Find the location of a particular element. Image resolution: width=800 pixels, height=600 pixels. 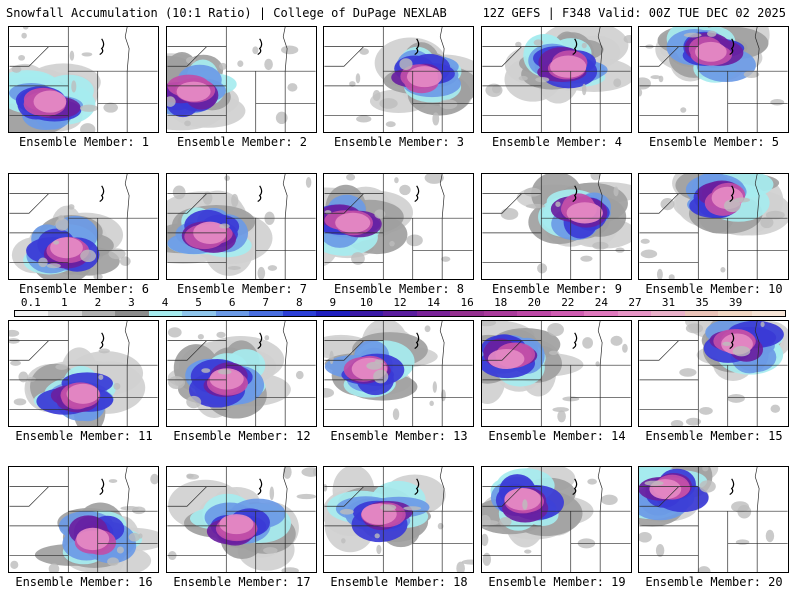

ensemble-member-label: Ensemble Member: 18 is located at coordinates (399, 582).